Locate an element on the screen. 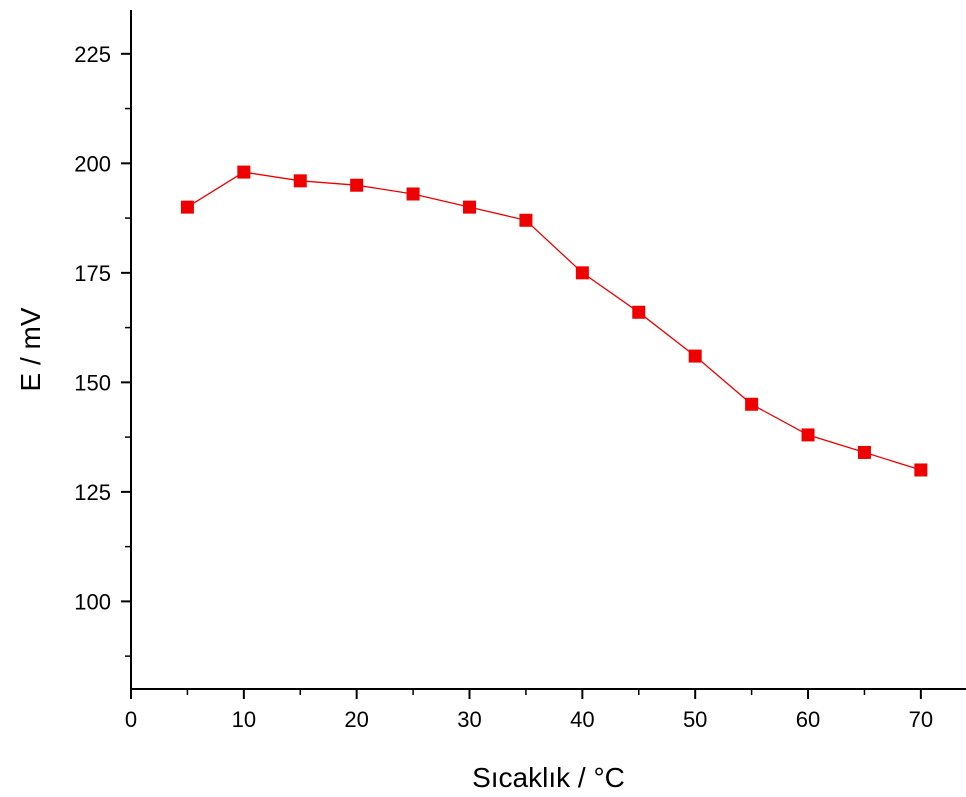 The image size is (966, 797). x-tick-label: 0 is located at coordinates (131, 719).